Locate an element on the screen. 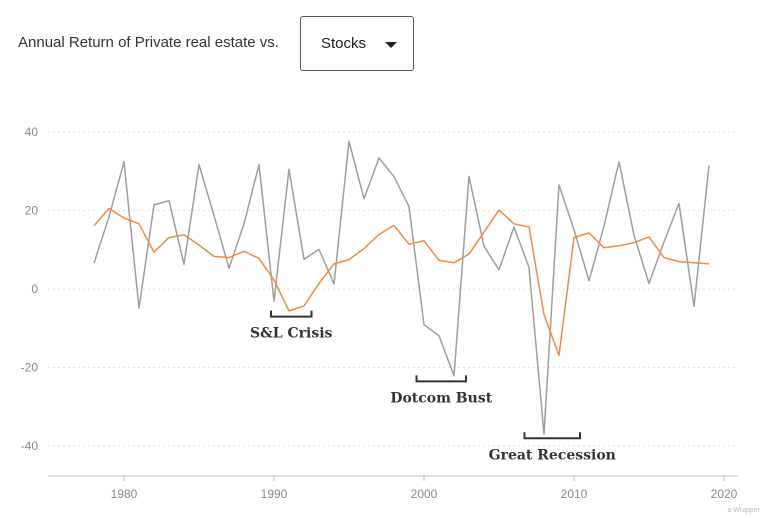 The image size is (768, 518). x-tick-label: 2020 is located at coordinates (724, 494).